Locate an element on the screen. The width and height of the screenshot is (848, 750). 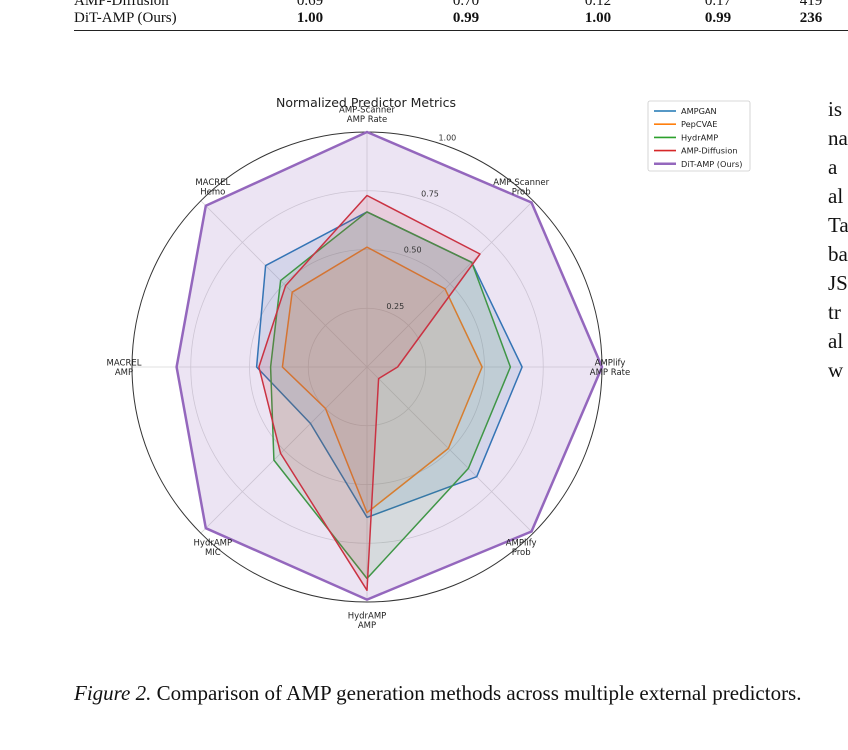
legend-box is located at coordinates (699, 136).